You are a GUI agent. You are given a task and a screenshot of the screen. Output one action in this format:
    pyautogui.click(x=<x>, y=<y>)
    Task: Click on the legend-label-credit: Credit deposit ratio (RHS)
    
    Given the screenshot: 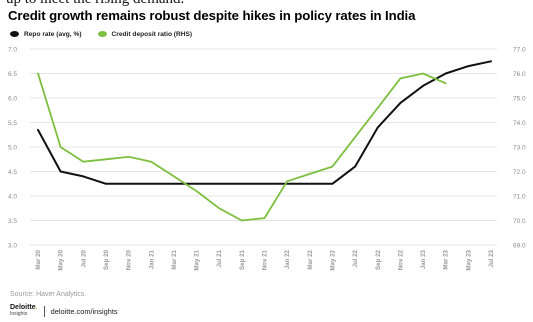 What is the action you would take?
    pyautogui.click(x=152, y=34)
    